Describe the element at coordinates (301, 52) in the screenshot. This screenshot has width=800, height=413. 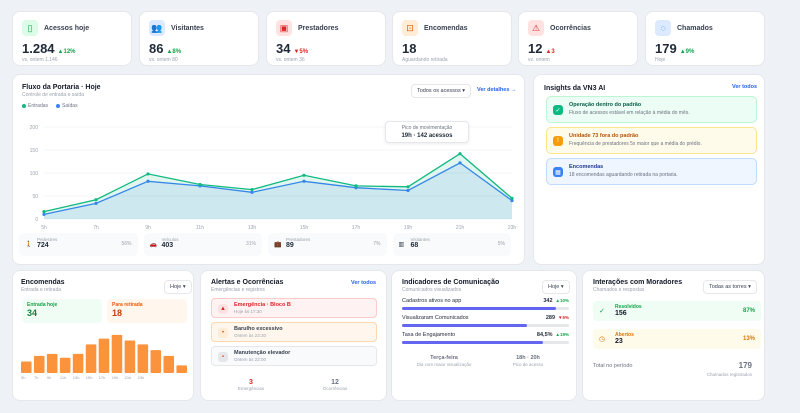
I see `stat-change: ▼5%` at that location.